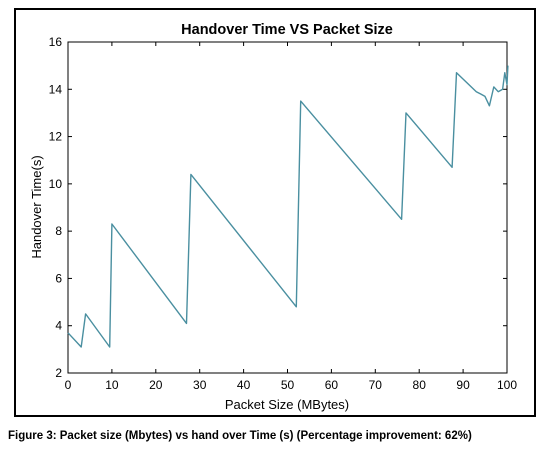  What do you see at coordinates (58, 231) in the screenshot?
I see `y-tick-label: 8` at bounding box center [58, 231].